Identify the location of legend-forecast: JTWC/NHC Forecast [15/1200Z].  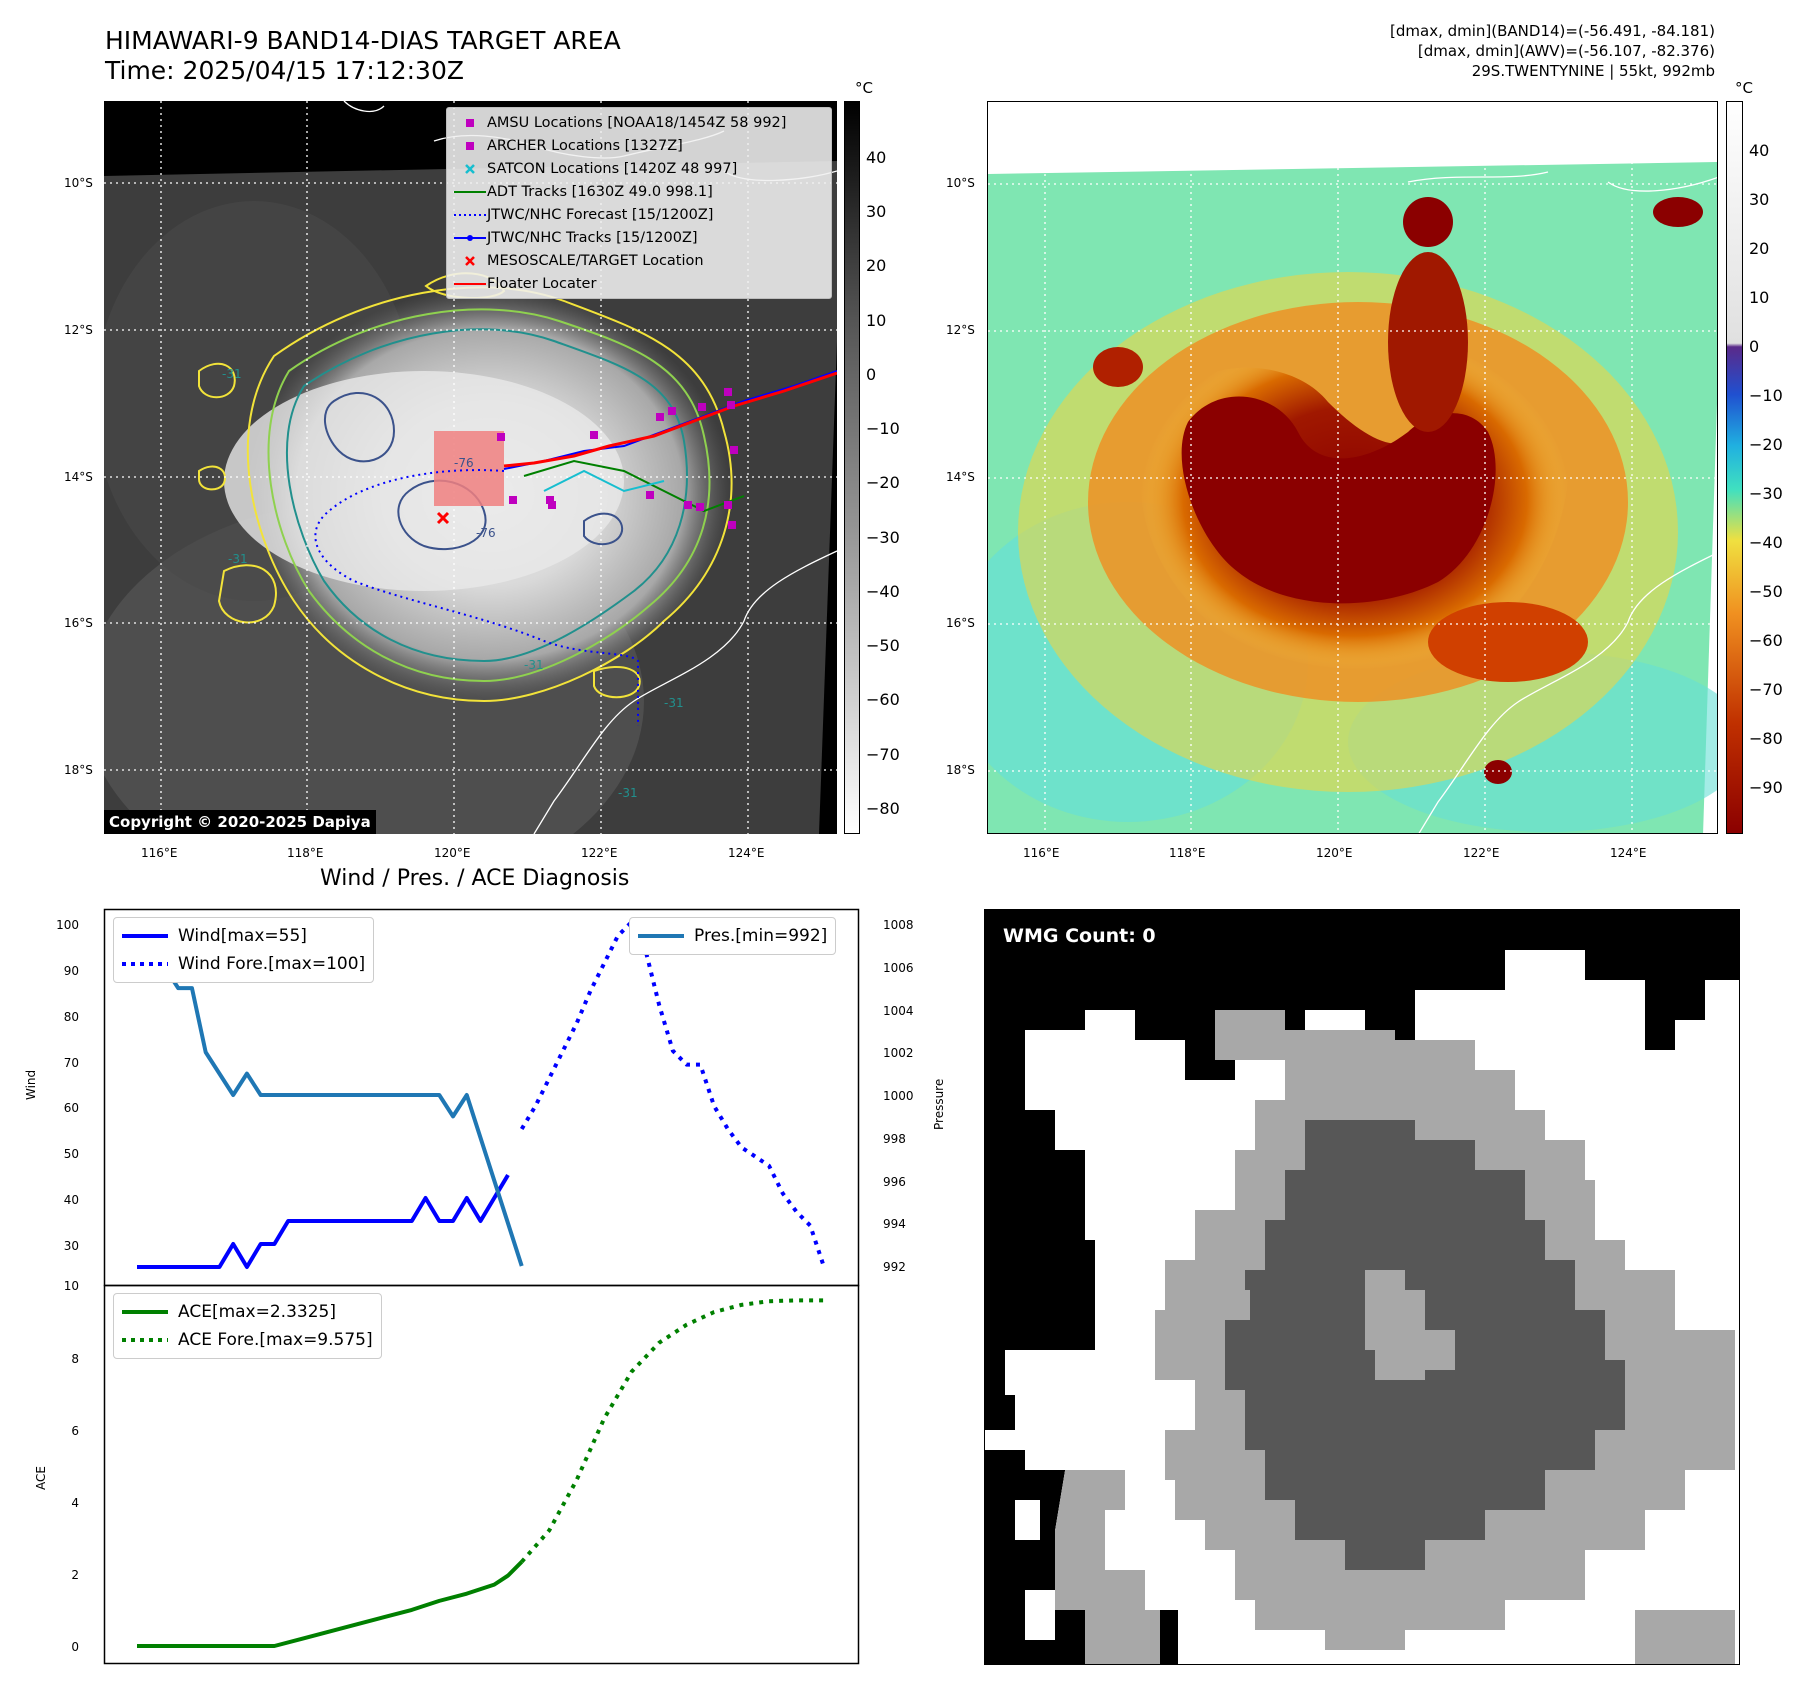
(600, 214).